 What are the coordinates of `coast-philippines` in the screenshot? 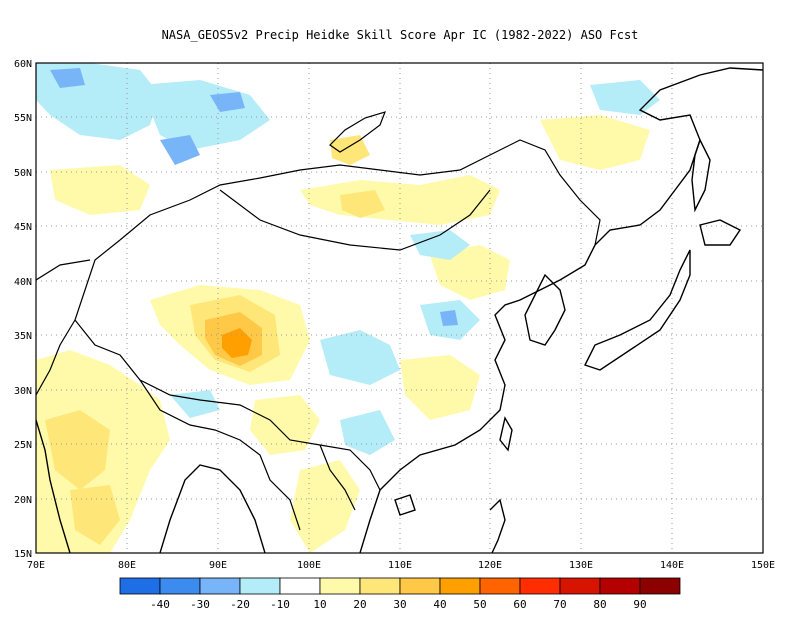 It's located at (497, 525).